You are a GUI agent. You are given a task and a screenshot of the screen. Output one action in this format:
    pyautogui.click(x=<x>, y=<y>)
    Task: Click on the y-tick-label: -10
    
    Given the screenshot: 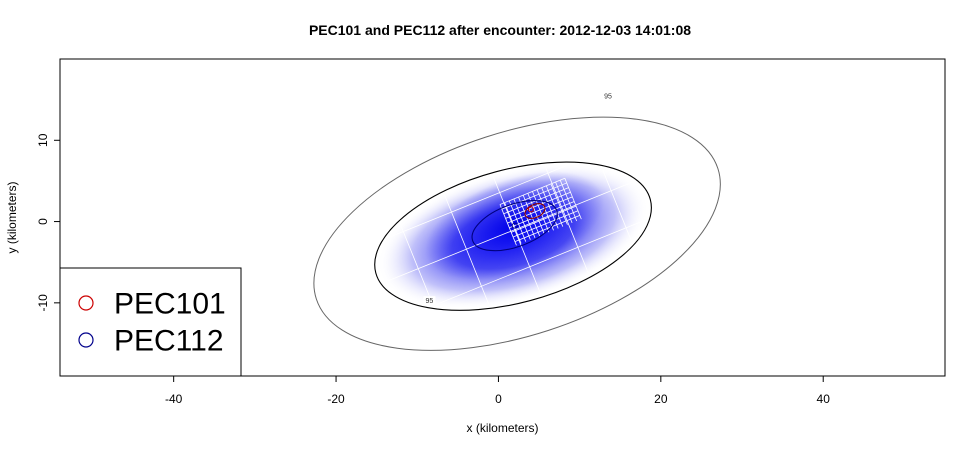 What is the action you would take?
    pyautogui.click(x=43, y=303)
    